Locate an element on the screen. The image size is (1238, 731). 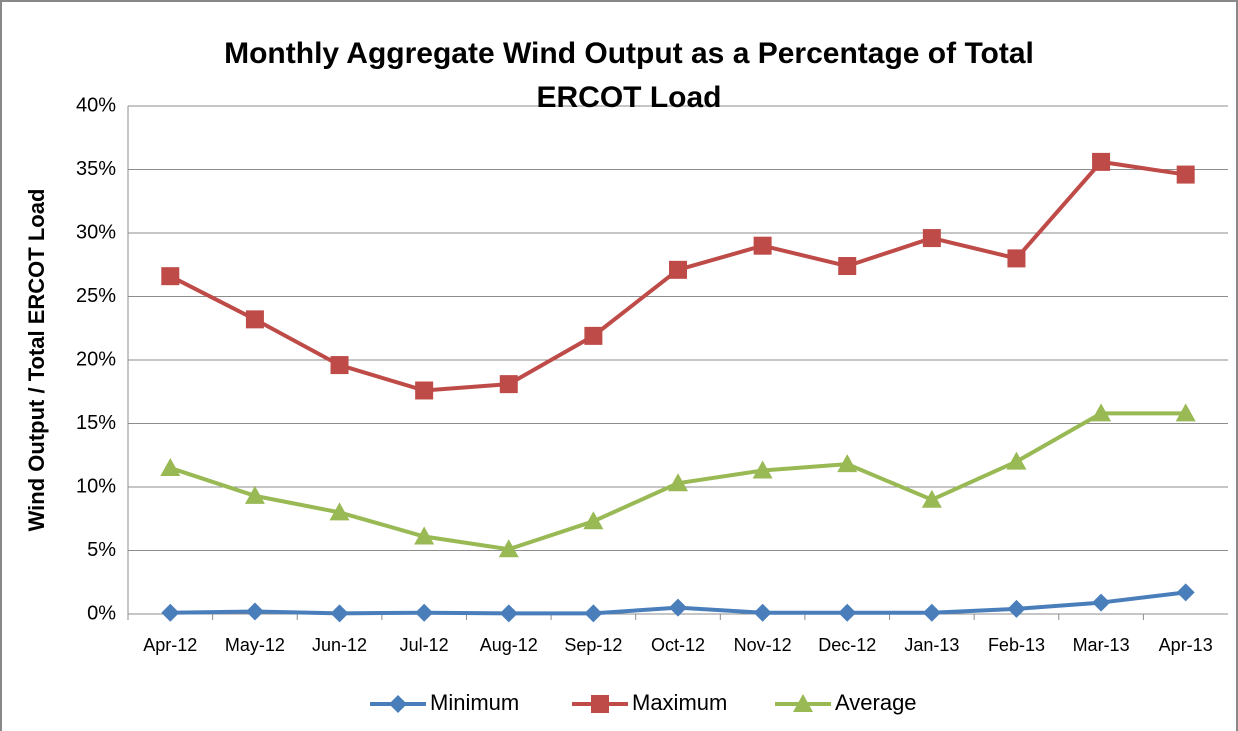
x-tick-label: Sep-12 is located at coordinates (593, 645).